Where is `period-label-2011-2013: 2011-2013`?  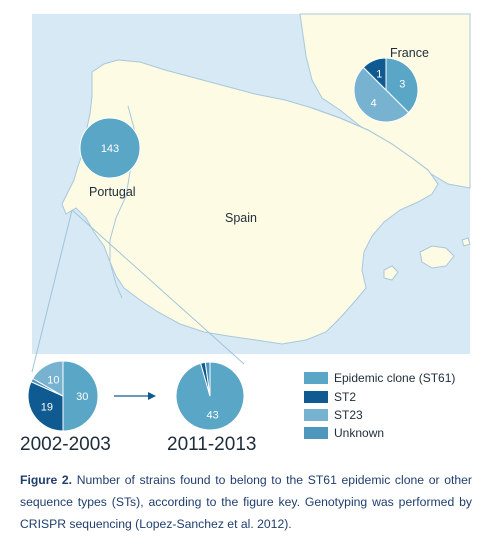
period-label-2011-2013: 2011-2013 is located at coordinates (211, 444).